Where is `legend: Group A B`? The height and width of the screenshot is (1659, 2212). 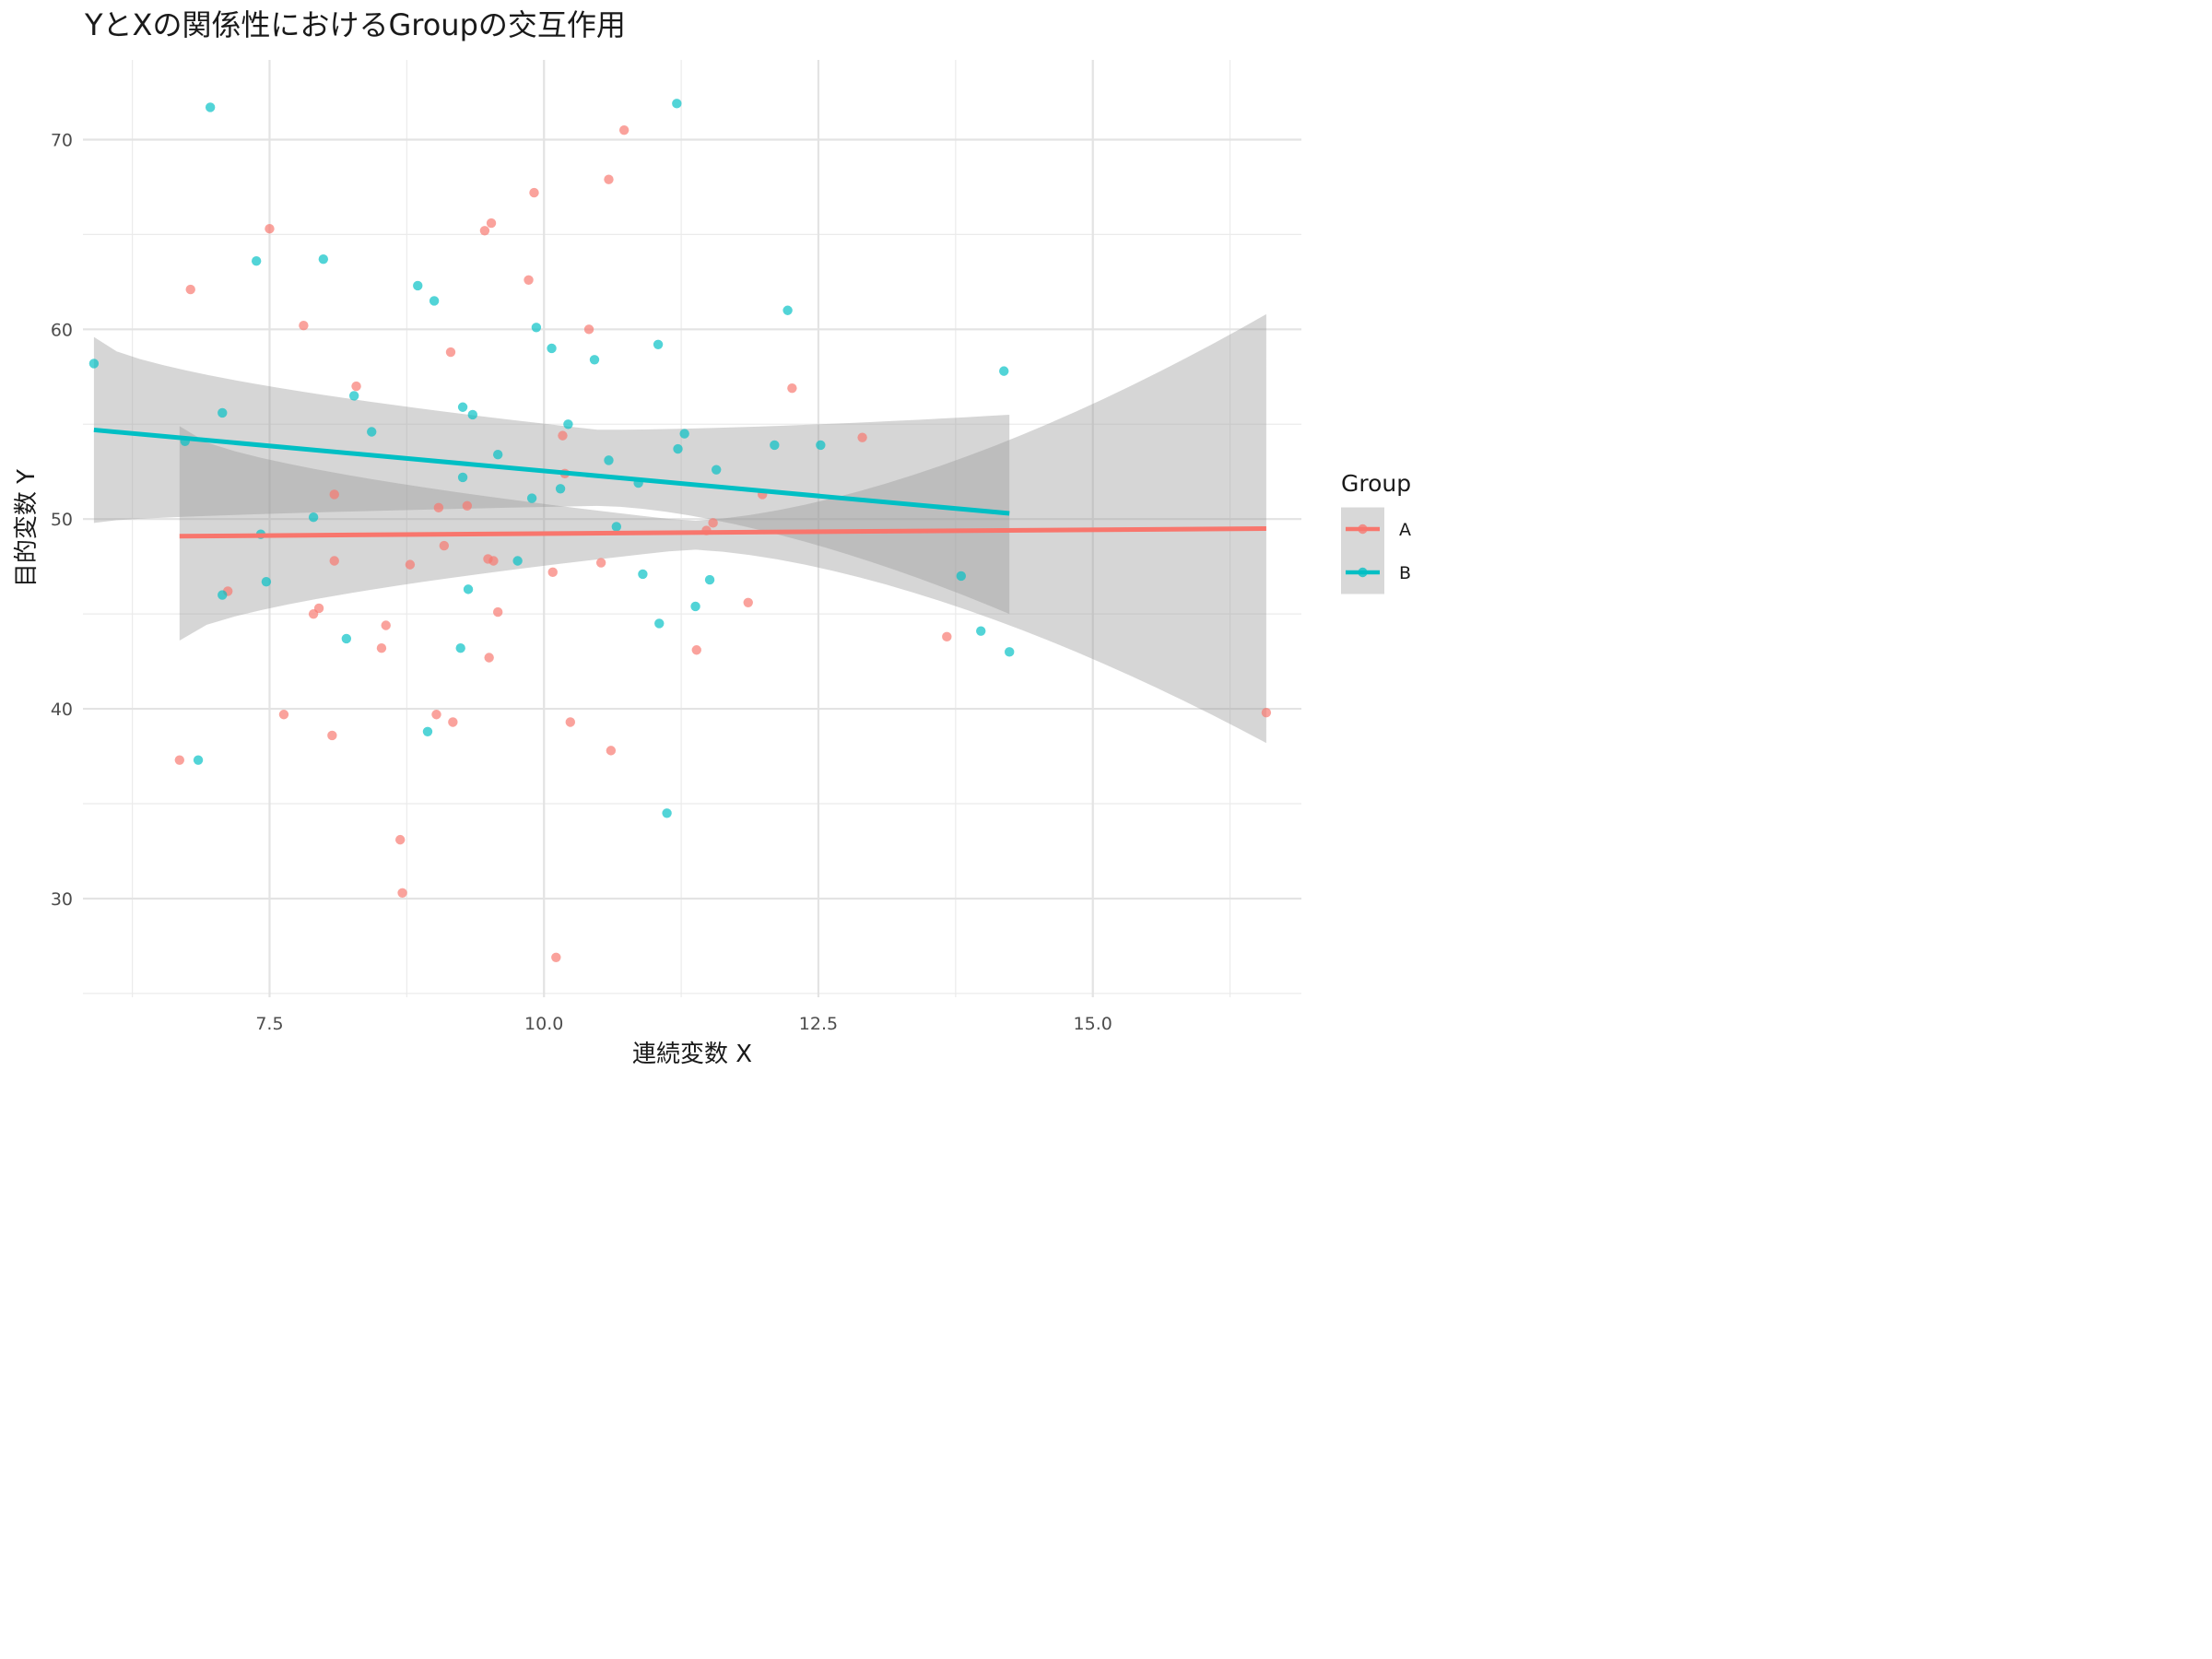 legend: Group A B is located at coordinates (1376, 532).